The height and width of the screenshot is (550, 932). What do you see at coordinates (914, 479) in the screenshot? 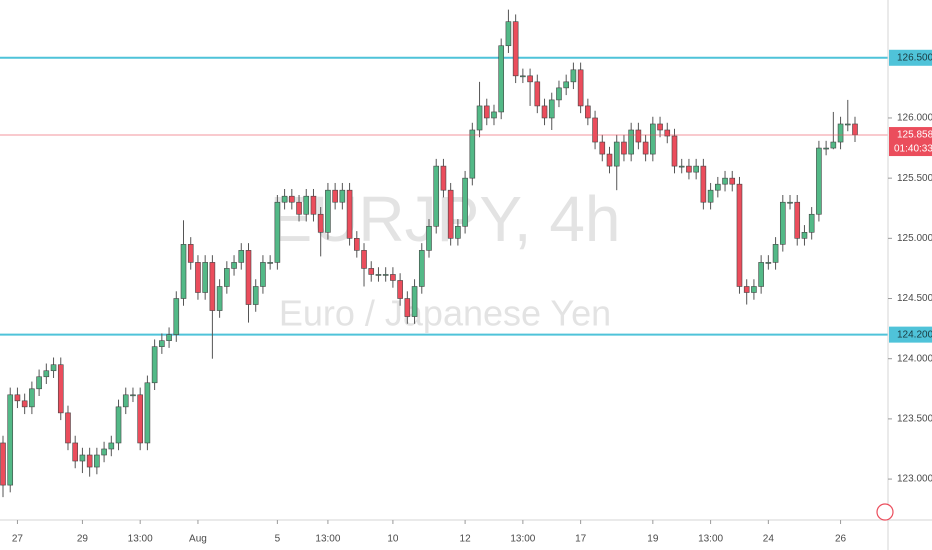
I see `y-tick-label: 123.000` at bounding box center [914, 479].